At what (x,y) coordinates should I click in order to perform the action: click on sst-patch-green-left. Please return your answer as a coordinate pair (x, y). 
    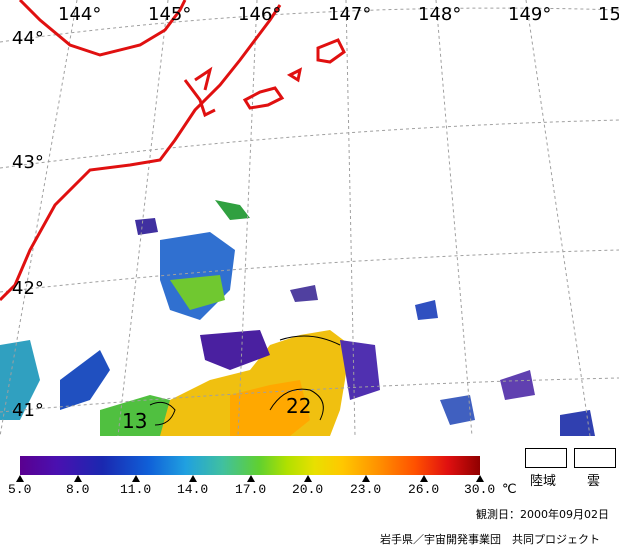
    Looking at the image, I should click on (135, 415).